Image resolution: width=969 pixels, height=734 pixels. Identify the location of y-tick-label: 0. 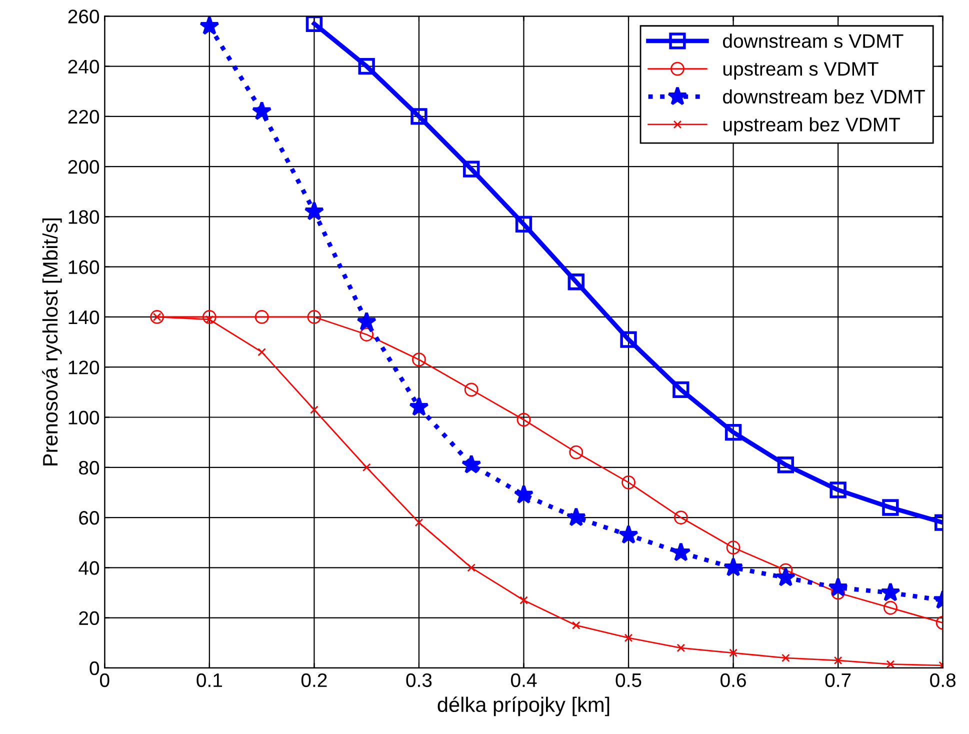
(95, 668).